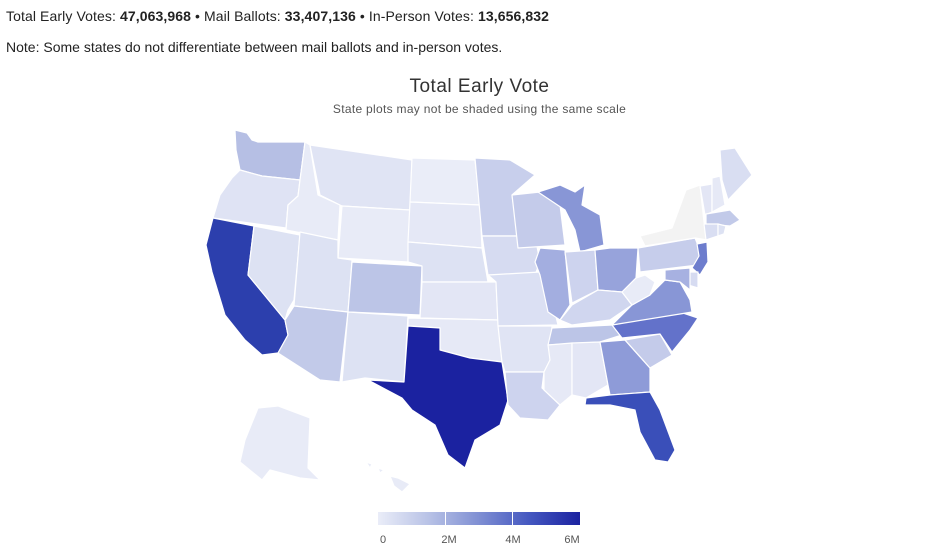 This screenshot has height=551, width=949. I want to click on state-va, so click(652, 302).